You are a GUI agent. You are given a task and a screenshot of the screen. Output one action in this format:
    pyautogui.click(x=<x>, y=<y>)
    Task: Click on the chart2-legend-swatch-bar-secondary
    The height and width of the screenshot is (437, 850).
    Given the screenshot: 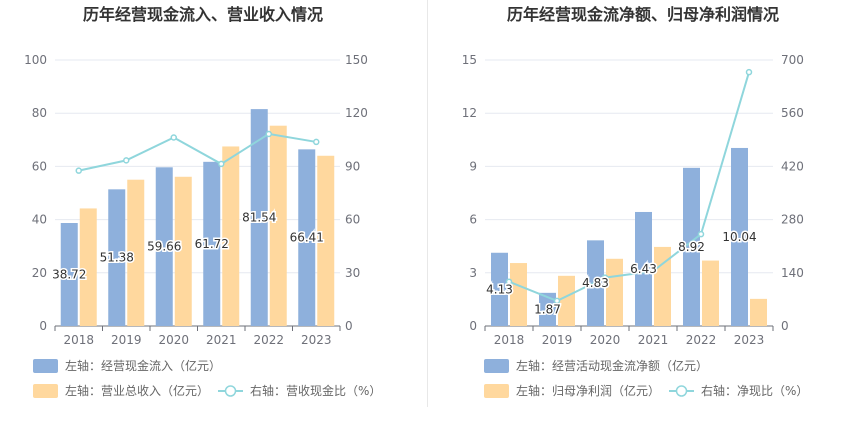 What is the action you would take?
    pyautogui.click(x=496, y=391)
    